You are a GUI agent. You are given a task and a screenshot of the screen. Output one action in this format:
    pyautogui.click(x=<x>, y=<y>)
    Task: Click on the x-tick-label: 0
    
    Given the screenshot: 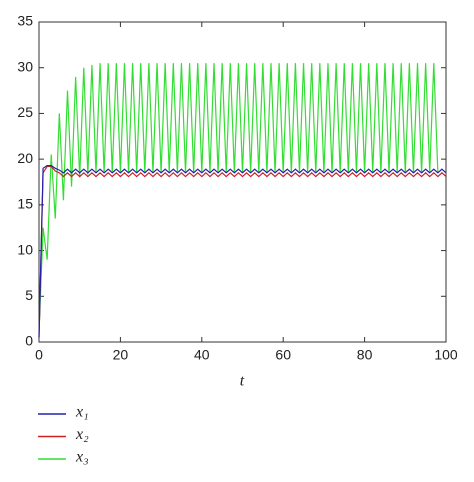 What is the action you would take?
    pyautogui.click(x=39, y=355)
    